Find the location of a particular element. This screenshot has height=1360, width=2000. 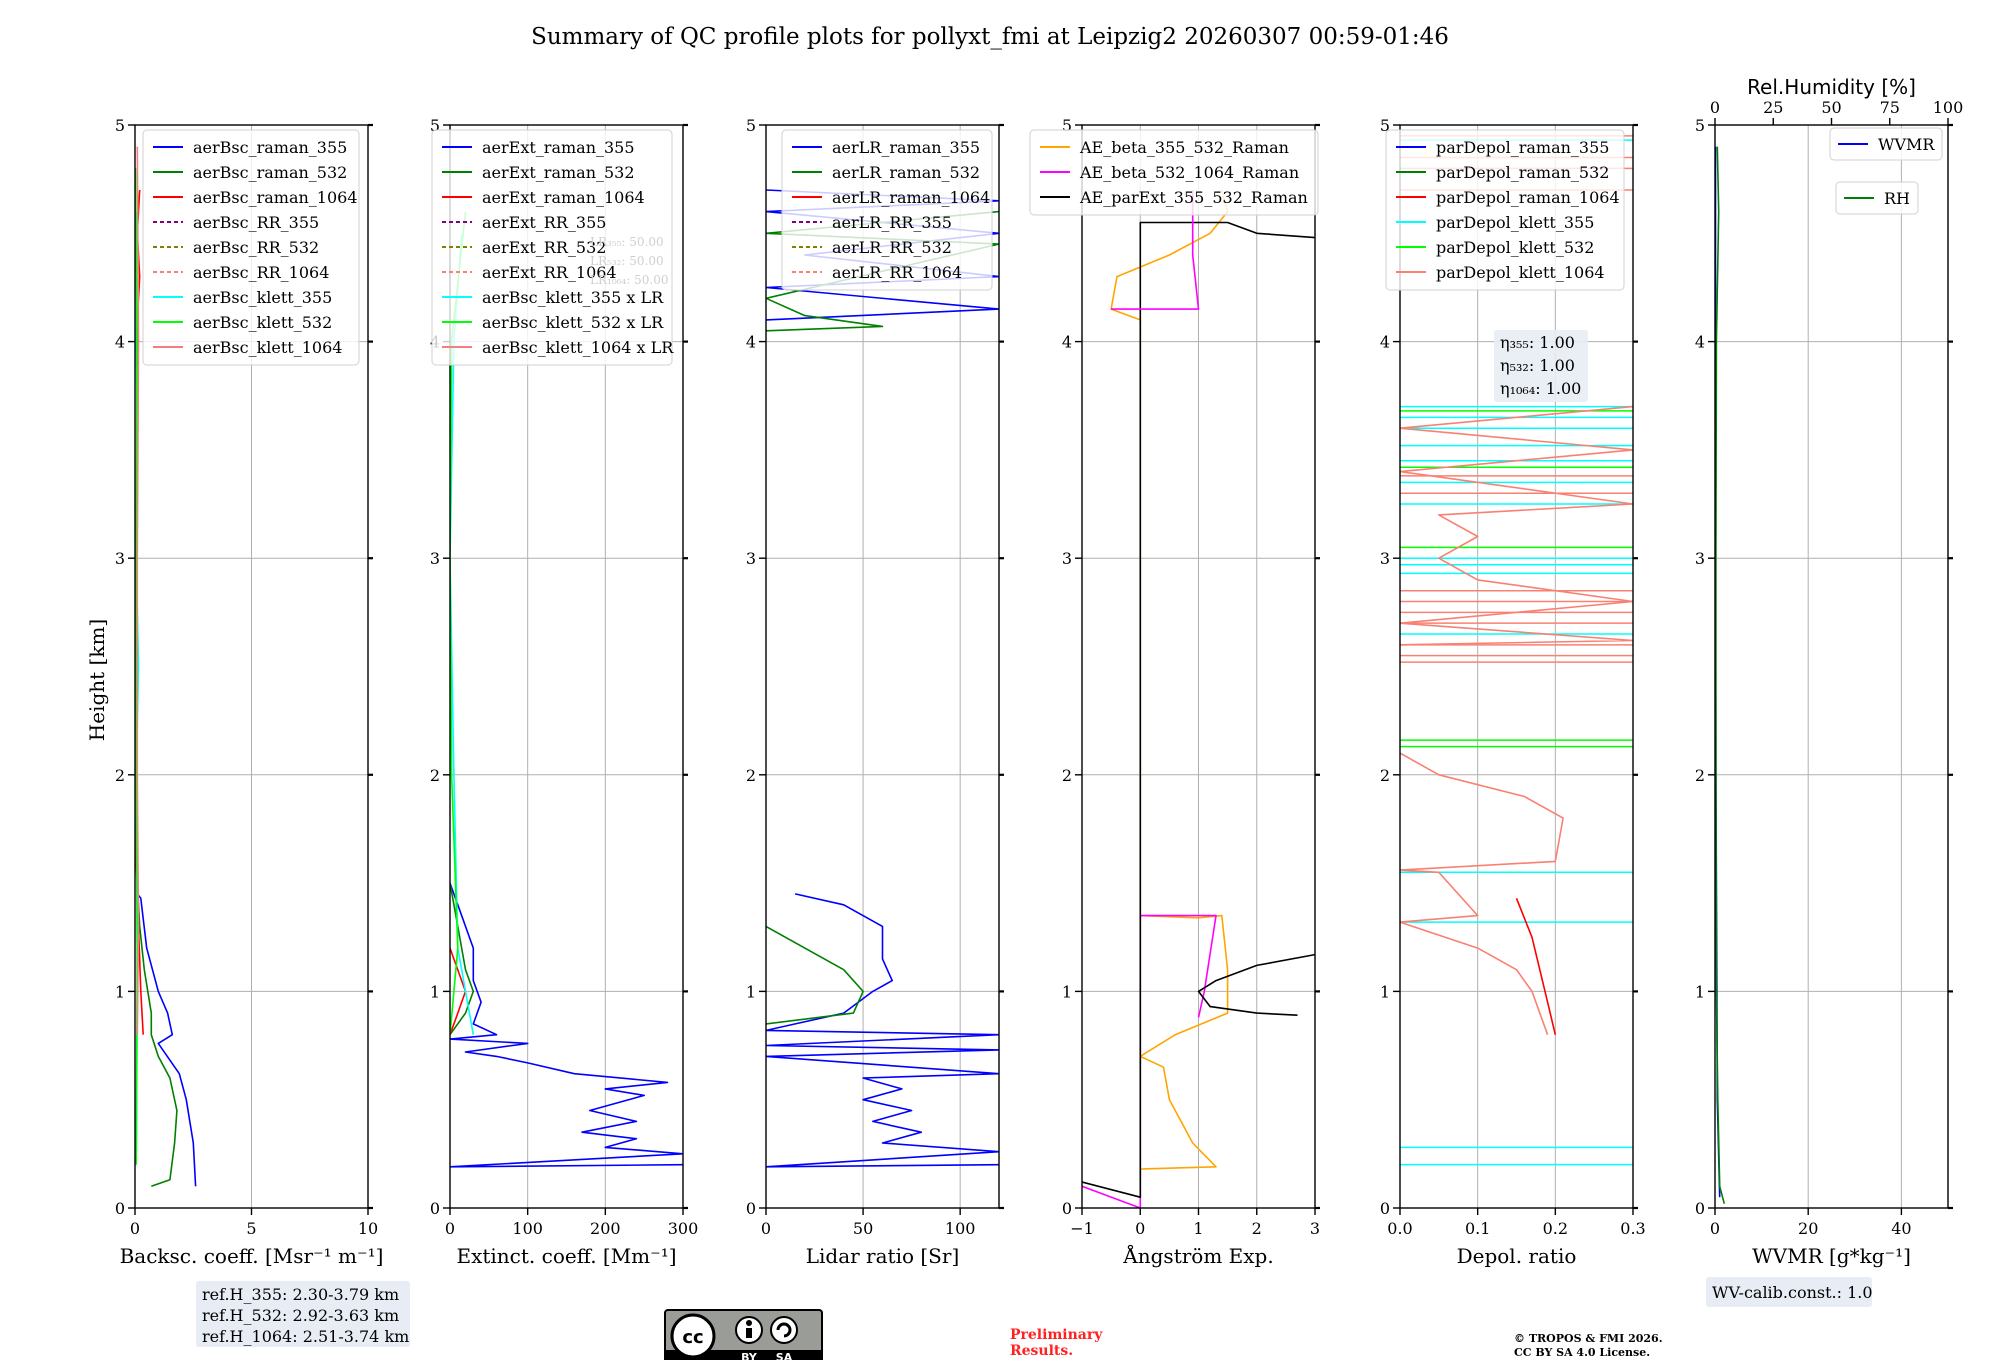

lr-annotation: LR₅₃₂: 50.00 is located at coordinates (627, 261).